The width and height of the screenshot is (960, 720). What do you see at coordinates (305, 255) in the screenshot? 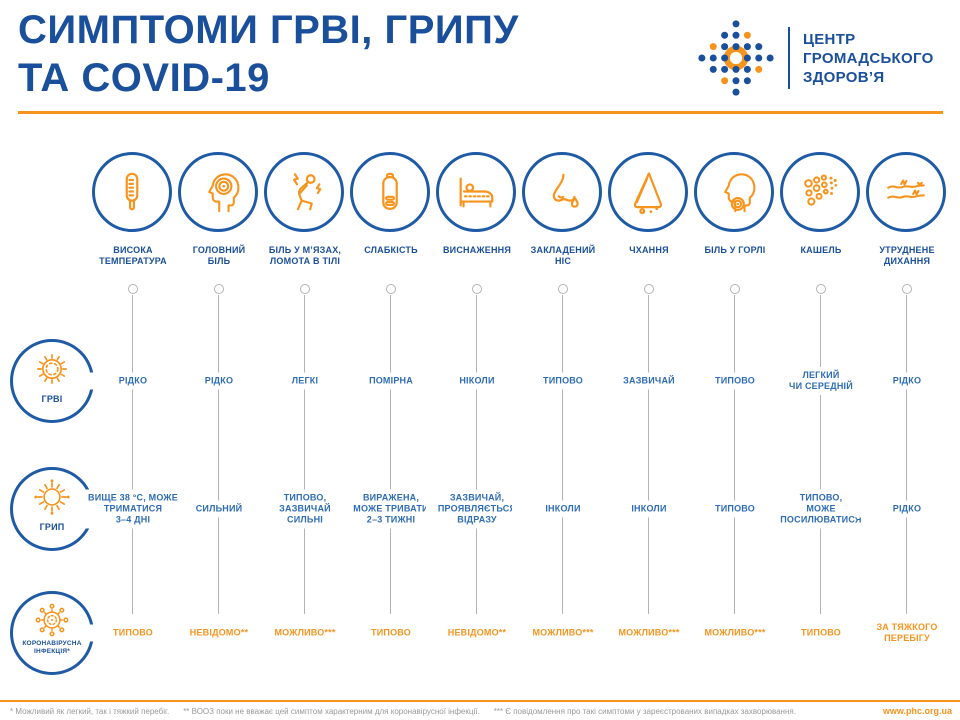
I see `symptom-label: БІЛЬ У М’ЯЗАХ, ЛОМОТА В ТІЛІ` at bounding box center [305, 255].